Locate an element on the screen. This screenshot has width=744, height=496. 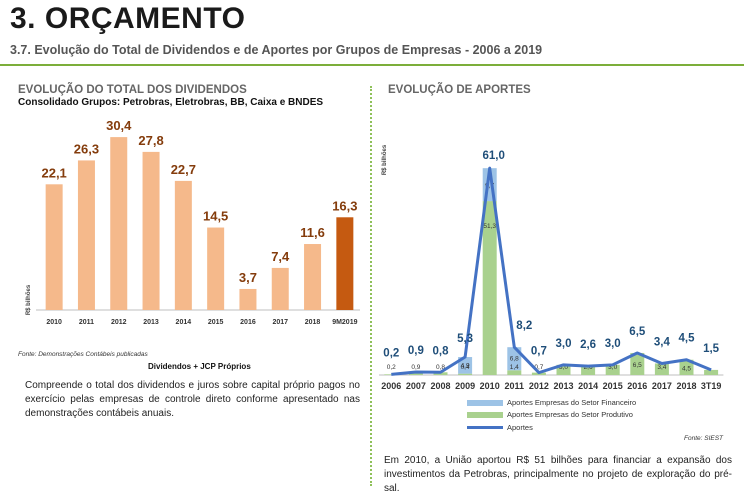
aportes-total-label: 0,9 is located at coordinates (416, 351).